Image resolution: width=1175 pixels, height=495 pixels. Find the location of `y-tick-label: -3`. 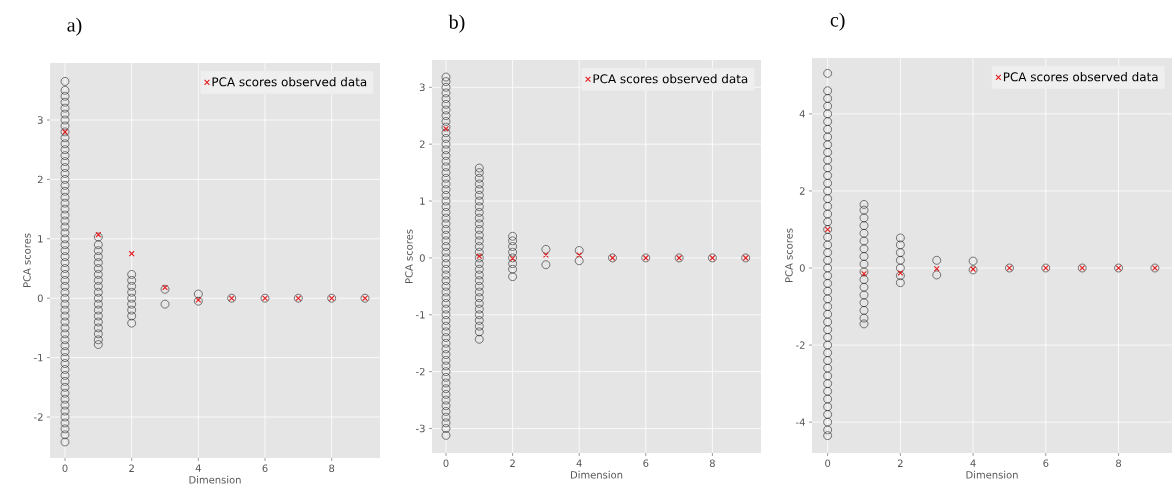

y-tick-label: -3 is located at coordinates (420, 428).